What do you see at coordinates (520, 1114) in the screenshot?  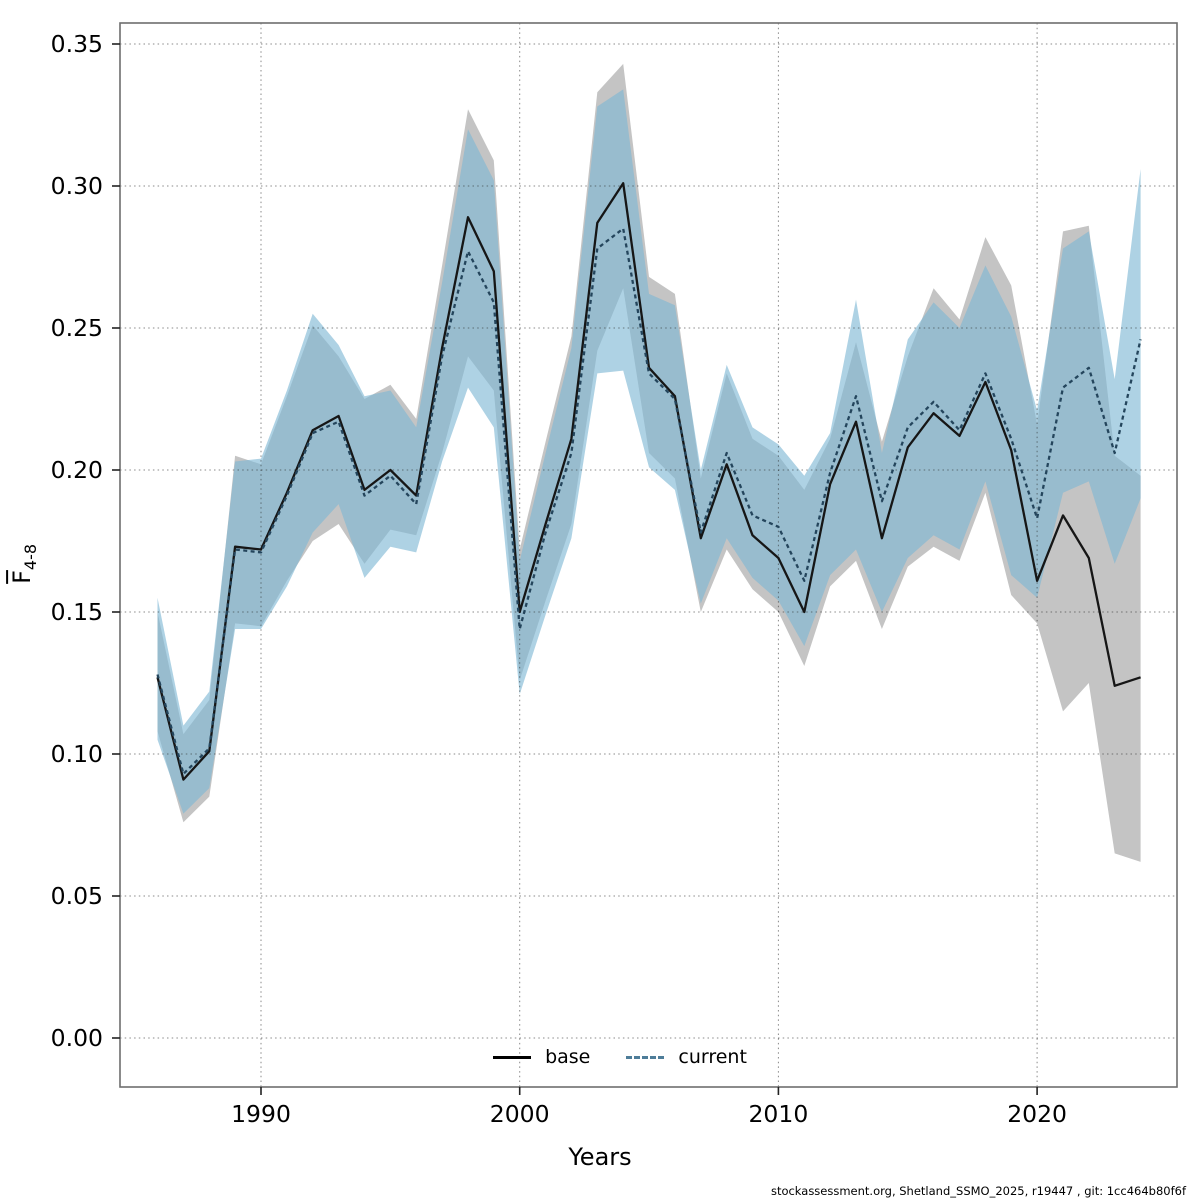 I see `x-tick-label: 2000` at bounding box center [520, 1114].